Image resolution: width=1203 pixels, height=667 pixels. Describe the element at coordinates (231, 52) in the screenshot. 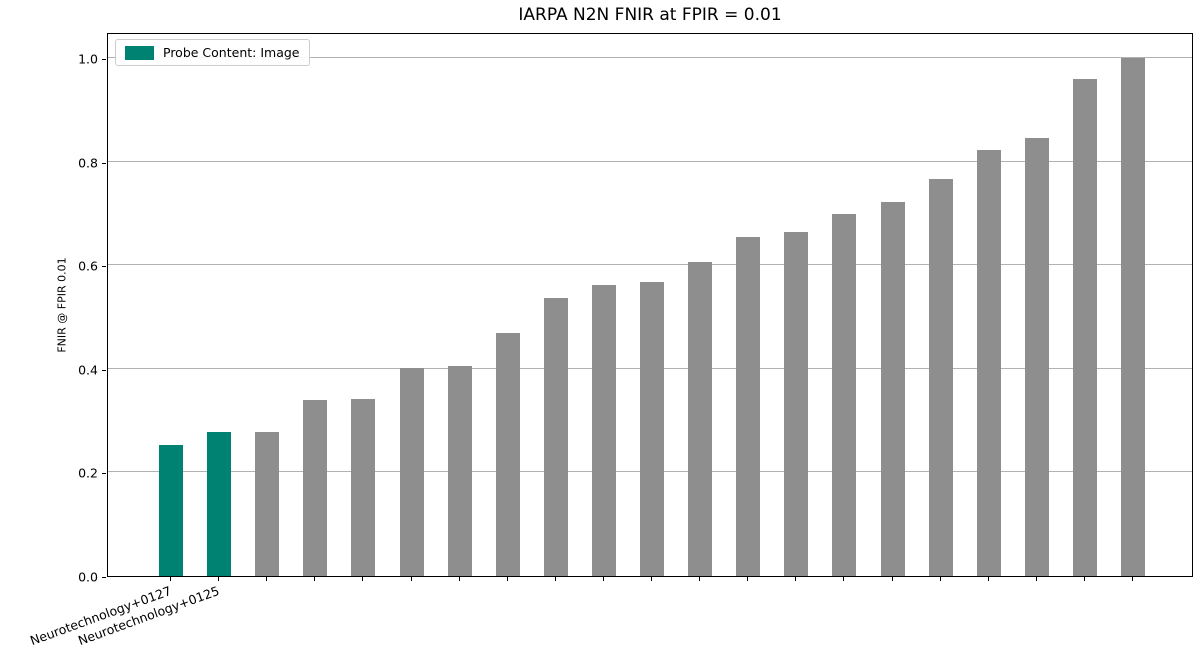

I see `legend-label: Probe Content: Image` at that location.